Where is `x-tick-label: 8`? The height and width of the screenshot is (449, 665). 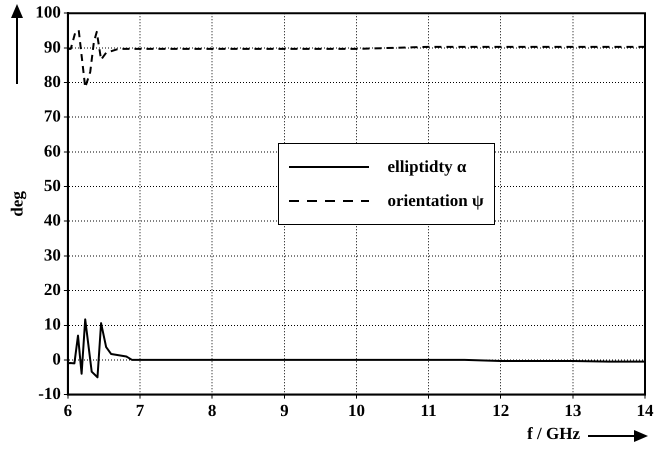
x-tick-label: 8 is located at coordinates (212, 410).